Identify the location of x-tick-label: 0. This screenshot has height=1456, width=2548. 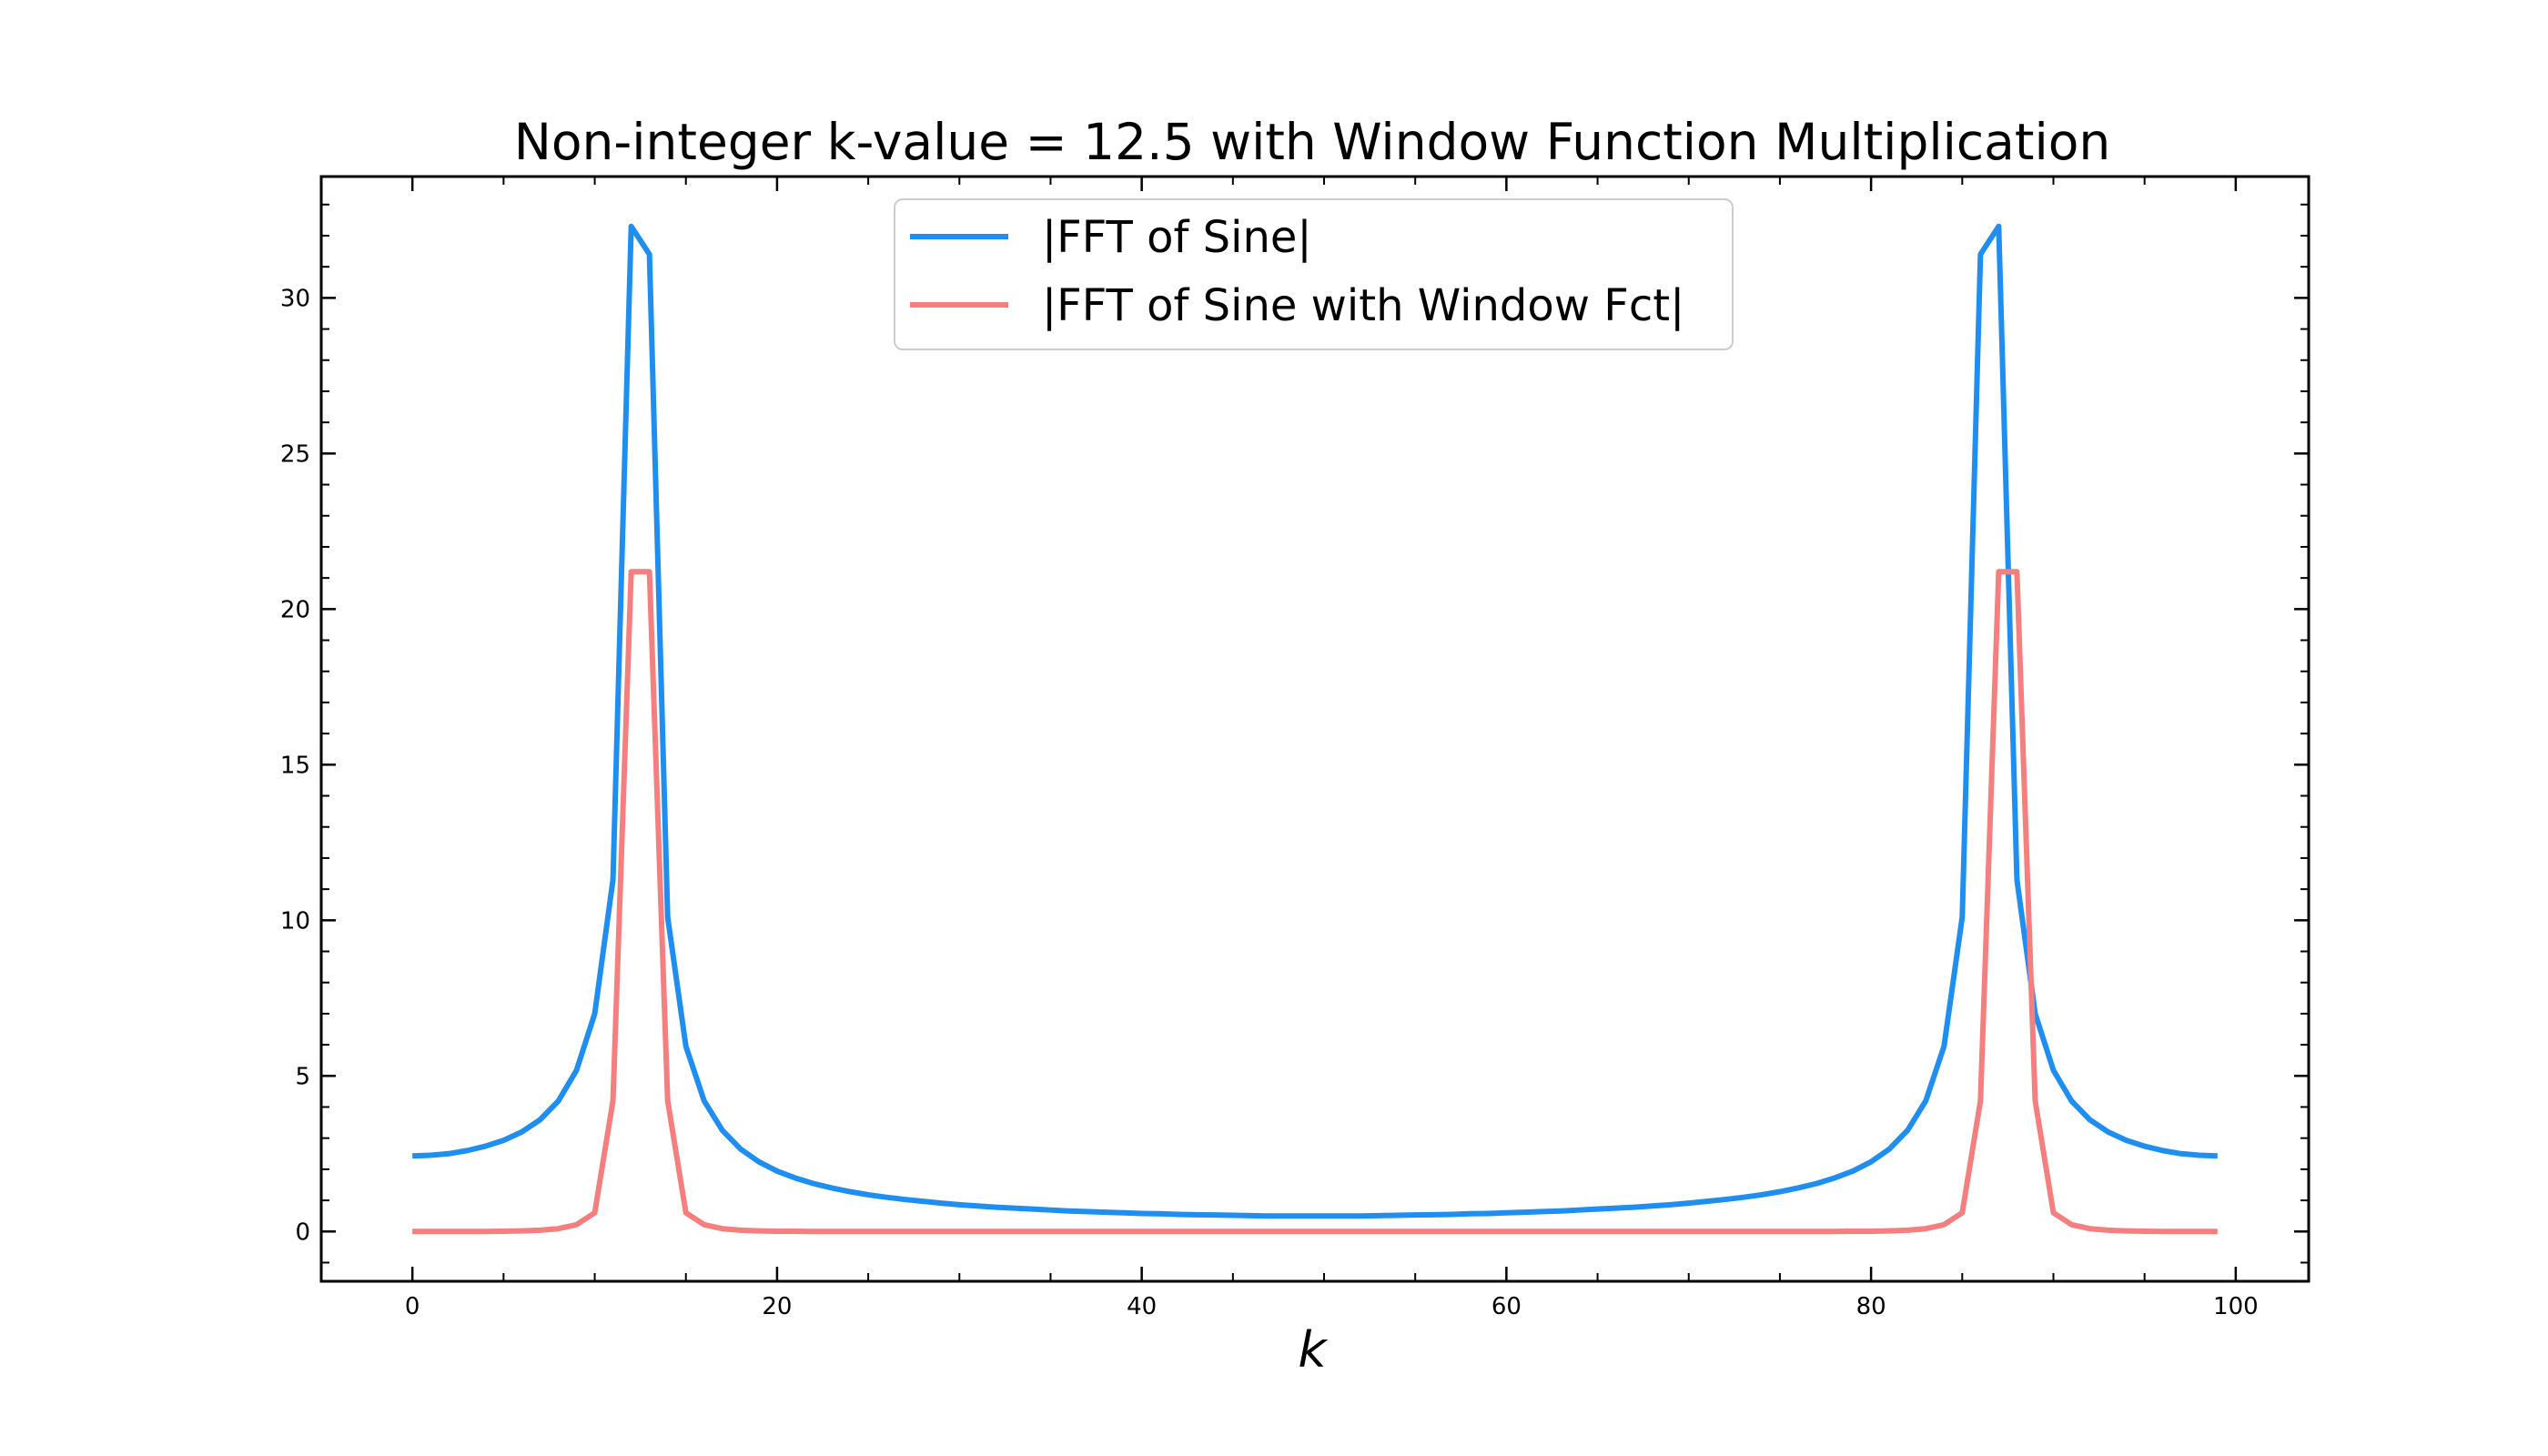
(413, 1306).